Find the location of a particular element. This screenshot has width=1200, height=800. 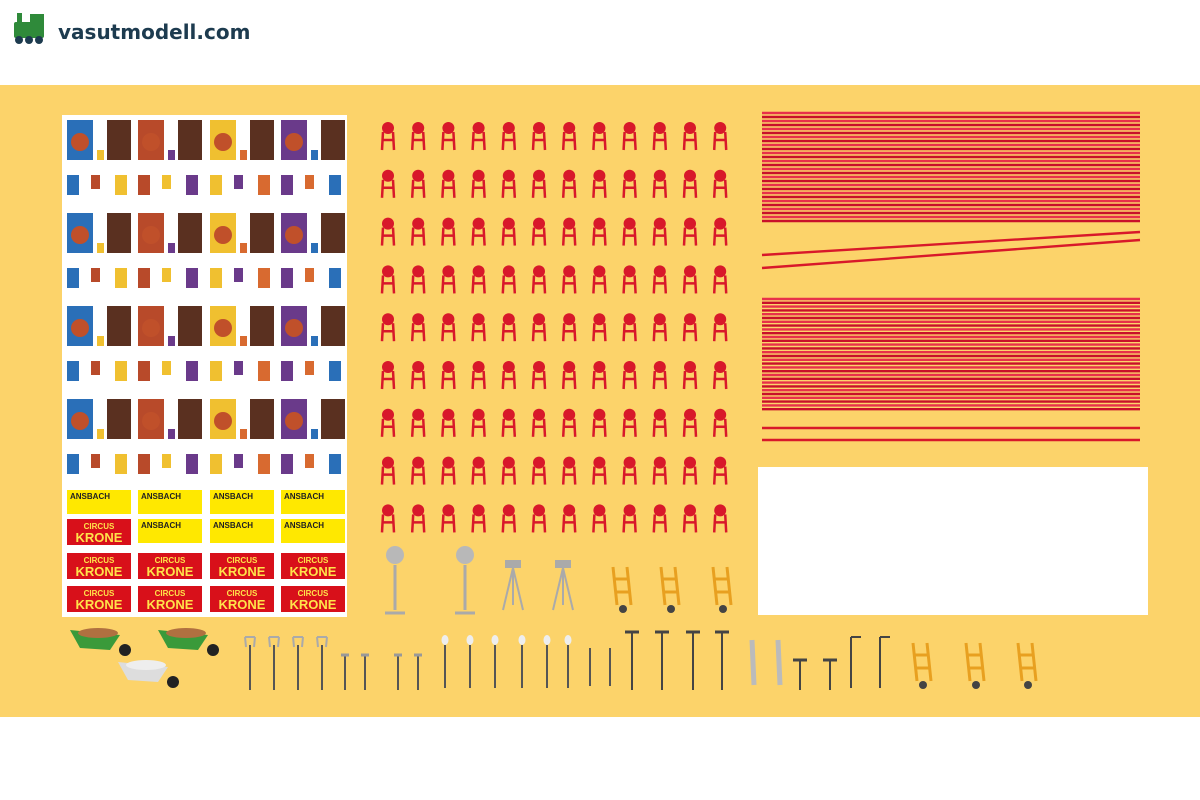

hand-truck-wheel is located at coordinates (976, 685).